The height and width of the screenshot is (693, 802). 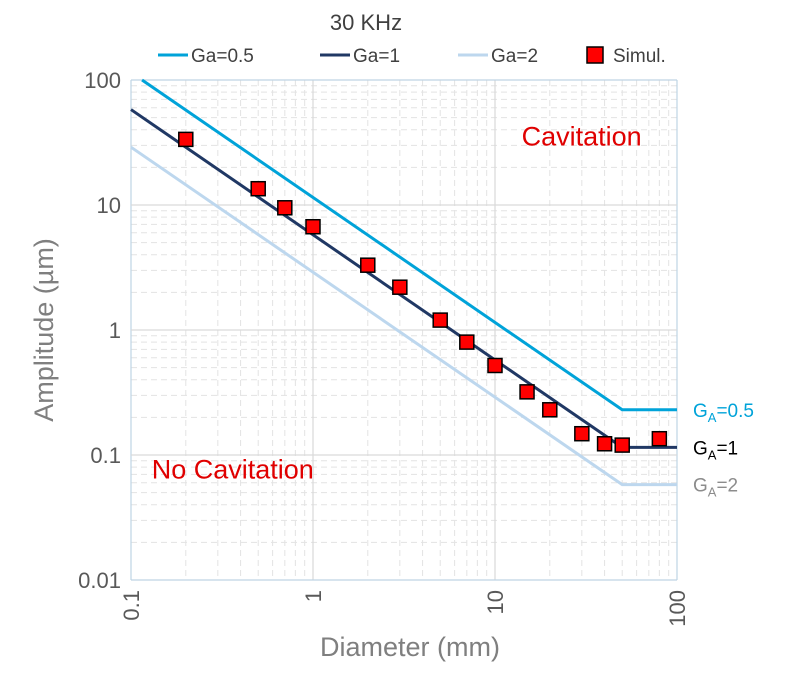 I want to click on annotation-no-cavitation: No Cavitation, so click(x=233, y=469).